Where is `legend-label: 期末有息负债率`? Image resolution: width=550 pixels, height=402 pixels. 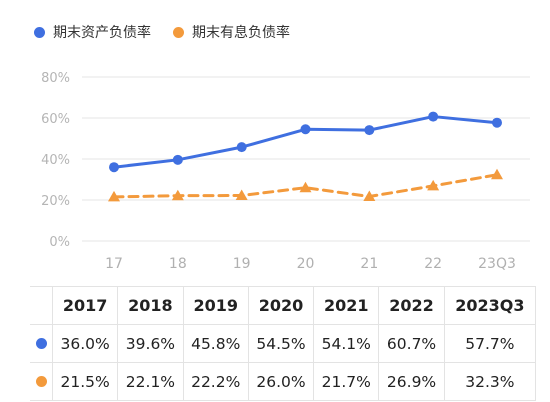
legend-label: 期末有息负债率 is located at coordinates (241, 33).